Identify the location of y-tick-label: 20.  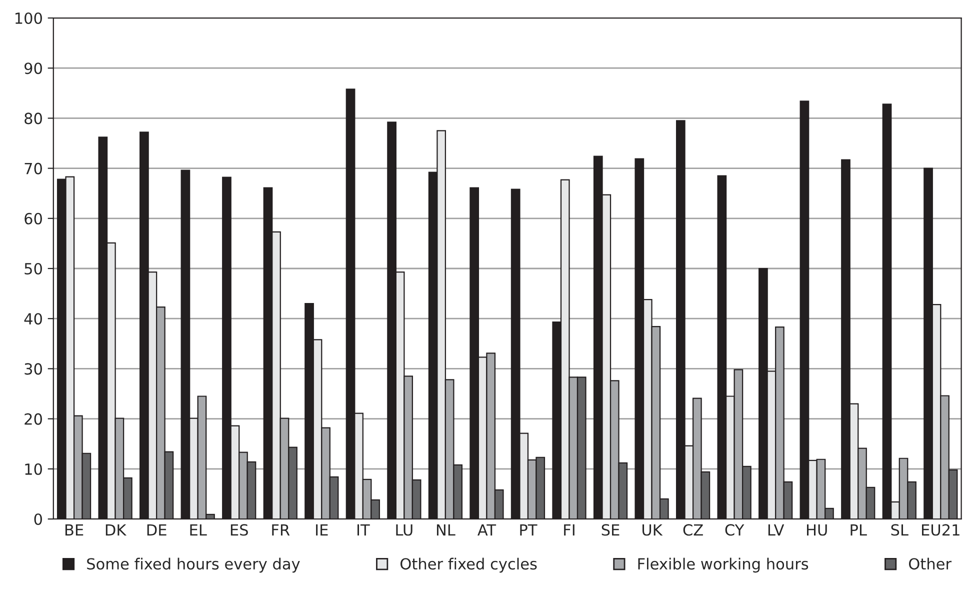
(33, 419).